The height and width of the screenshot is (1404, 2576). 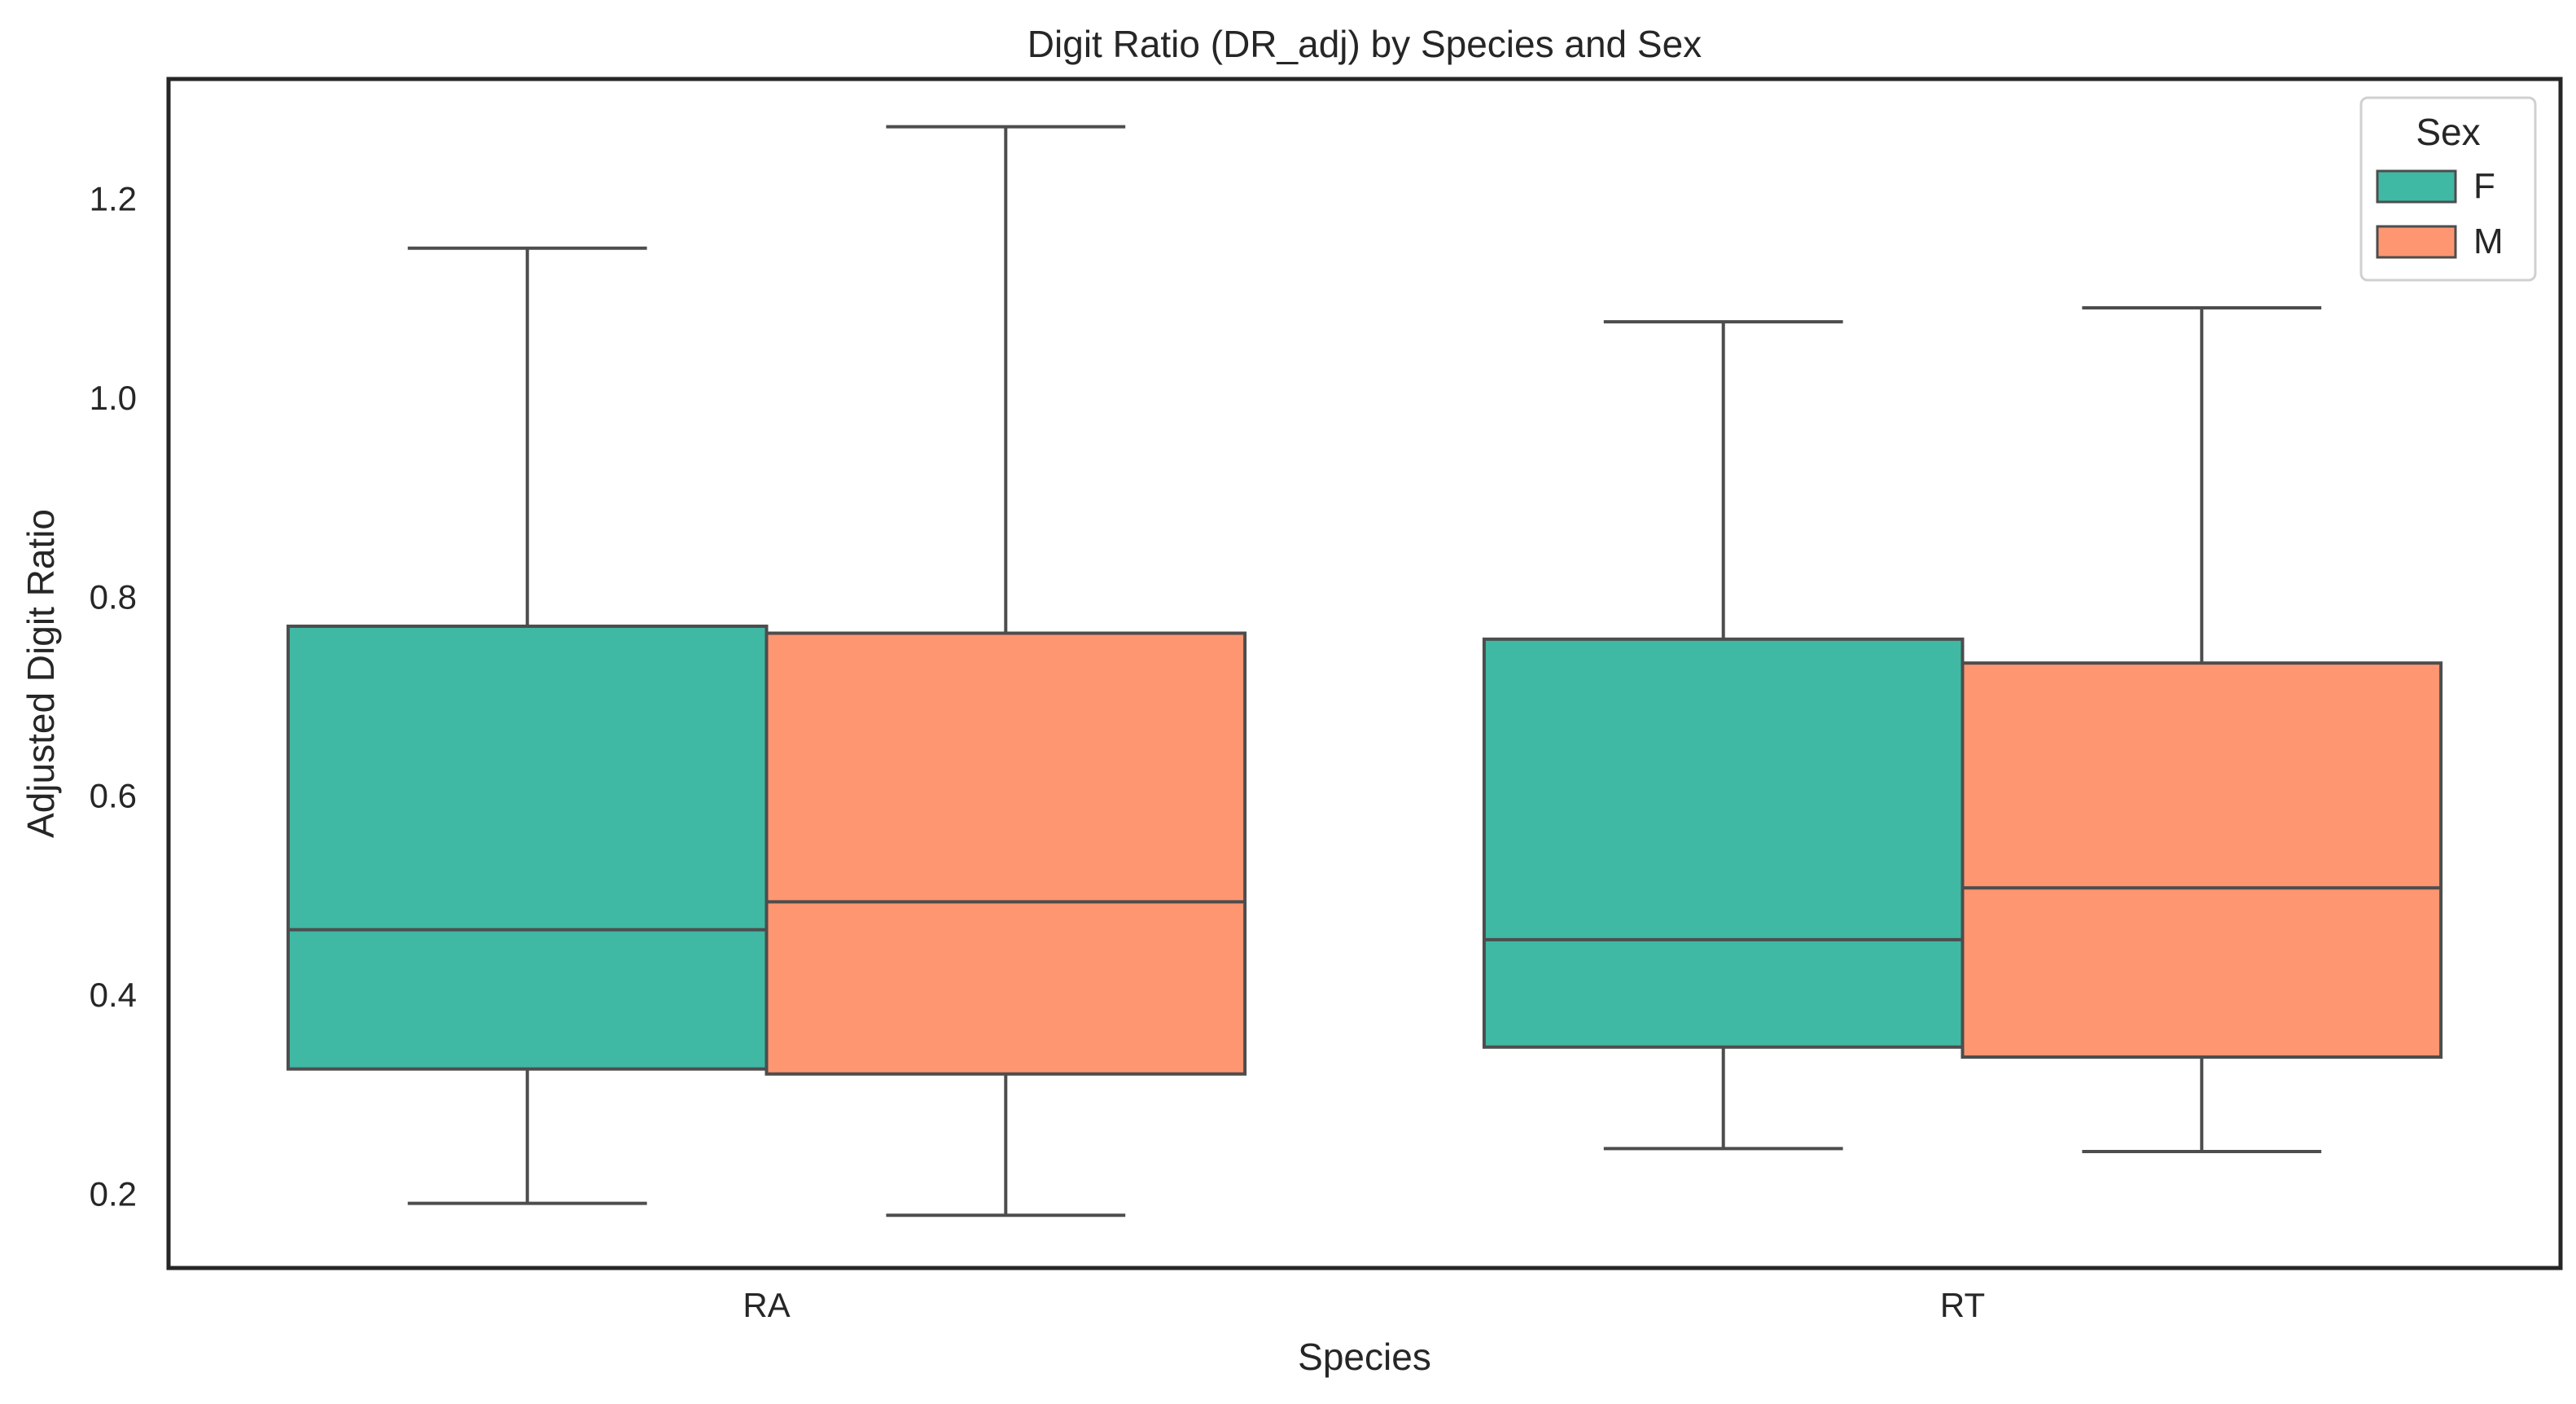 I want to click on legend: Sex FM, so click(x=2448, y=189).